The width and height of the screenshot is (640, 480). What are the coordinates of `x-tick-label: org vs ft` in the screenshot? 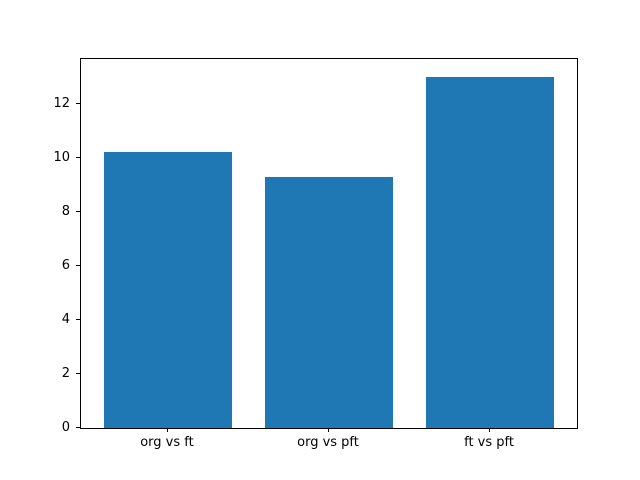 It's located at (167, 442).